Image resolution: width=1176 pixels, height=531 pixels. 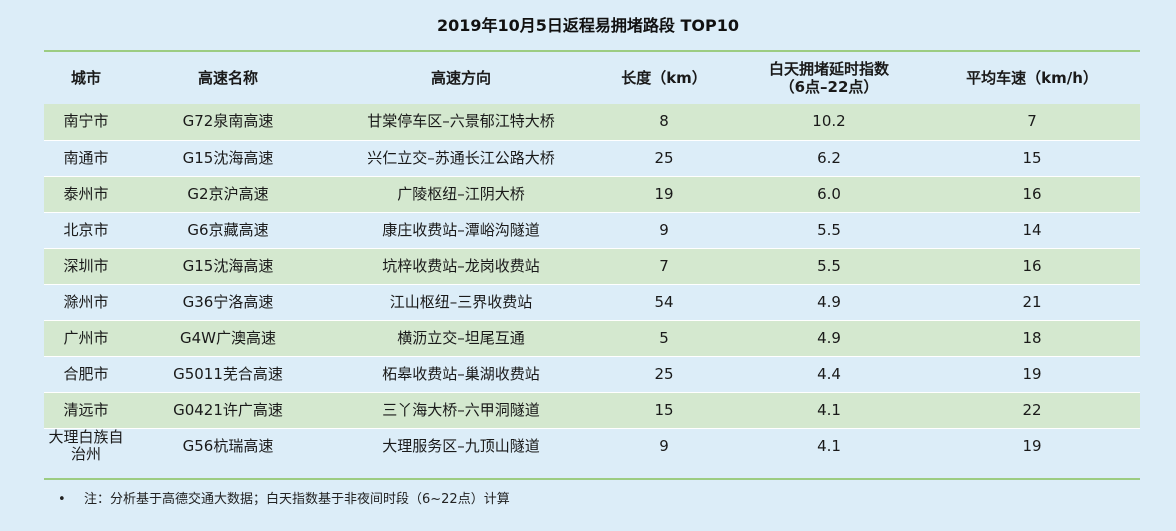 What do you see at coordinates (1032, 338) in the screenshot?
I see `cell-speed: 18` at bounding box center [1032, 338].